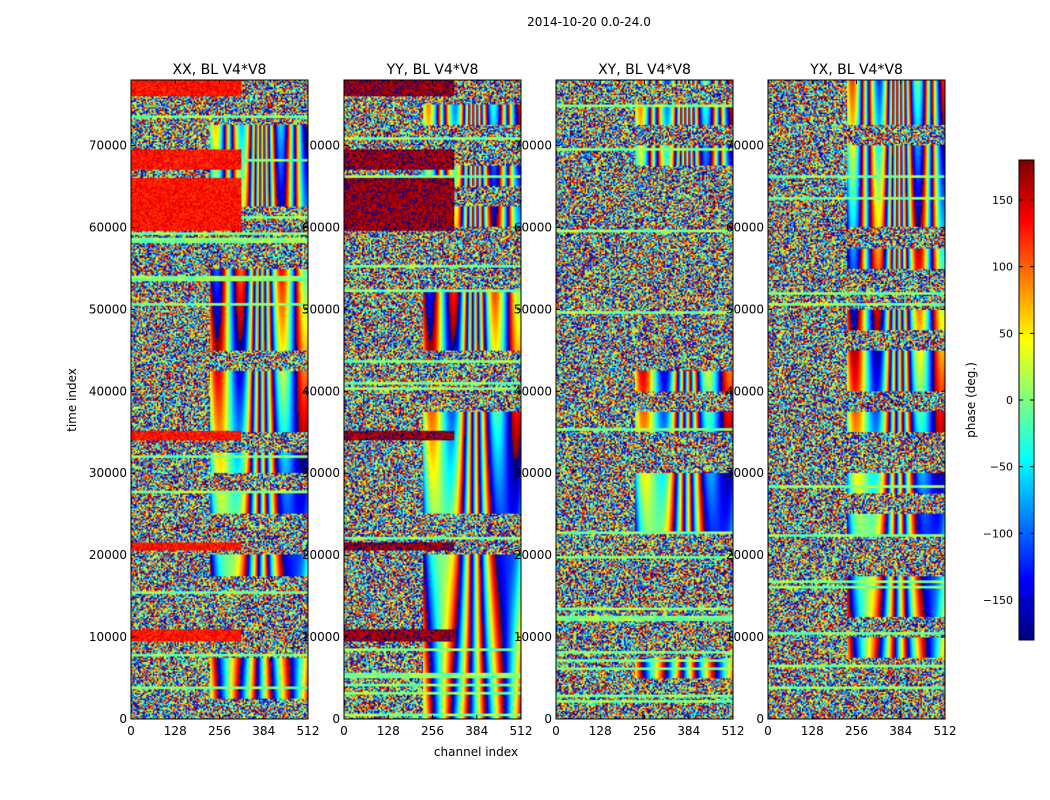 The height and width of the screenshot is (800, 1050). I want to click on phase-heatmap-xy, so click(644, 399).